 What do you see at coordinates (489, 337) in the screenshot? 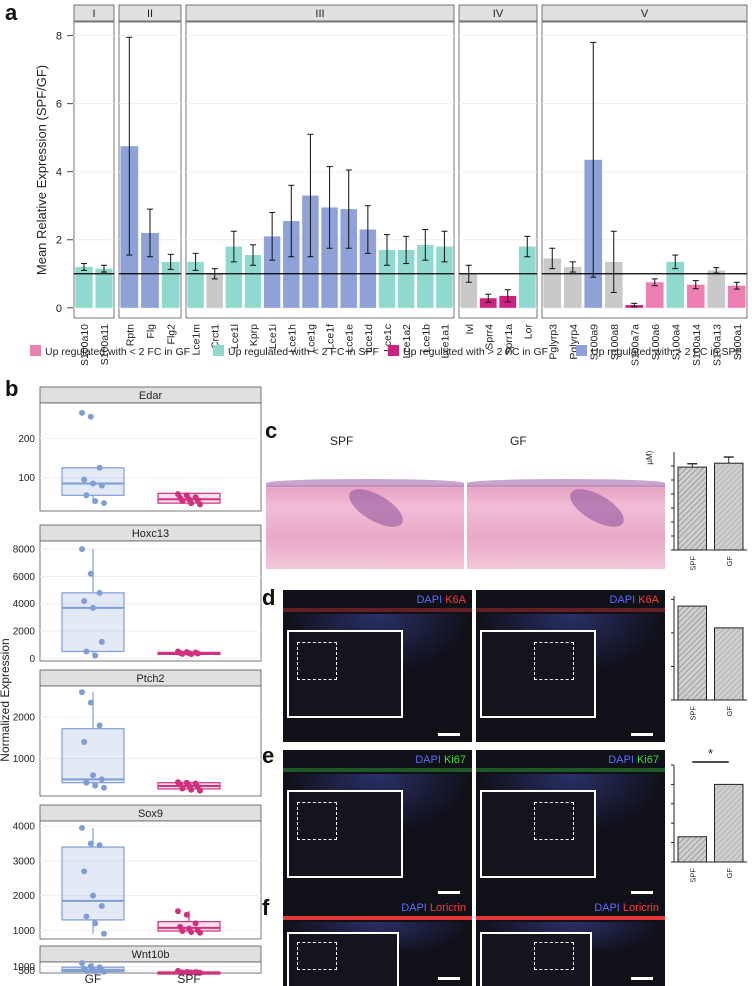
I see `x-tick-label: Sprr4` at bounding box center [489, 337].